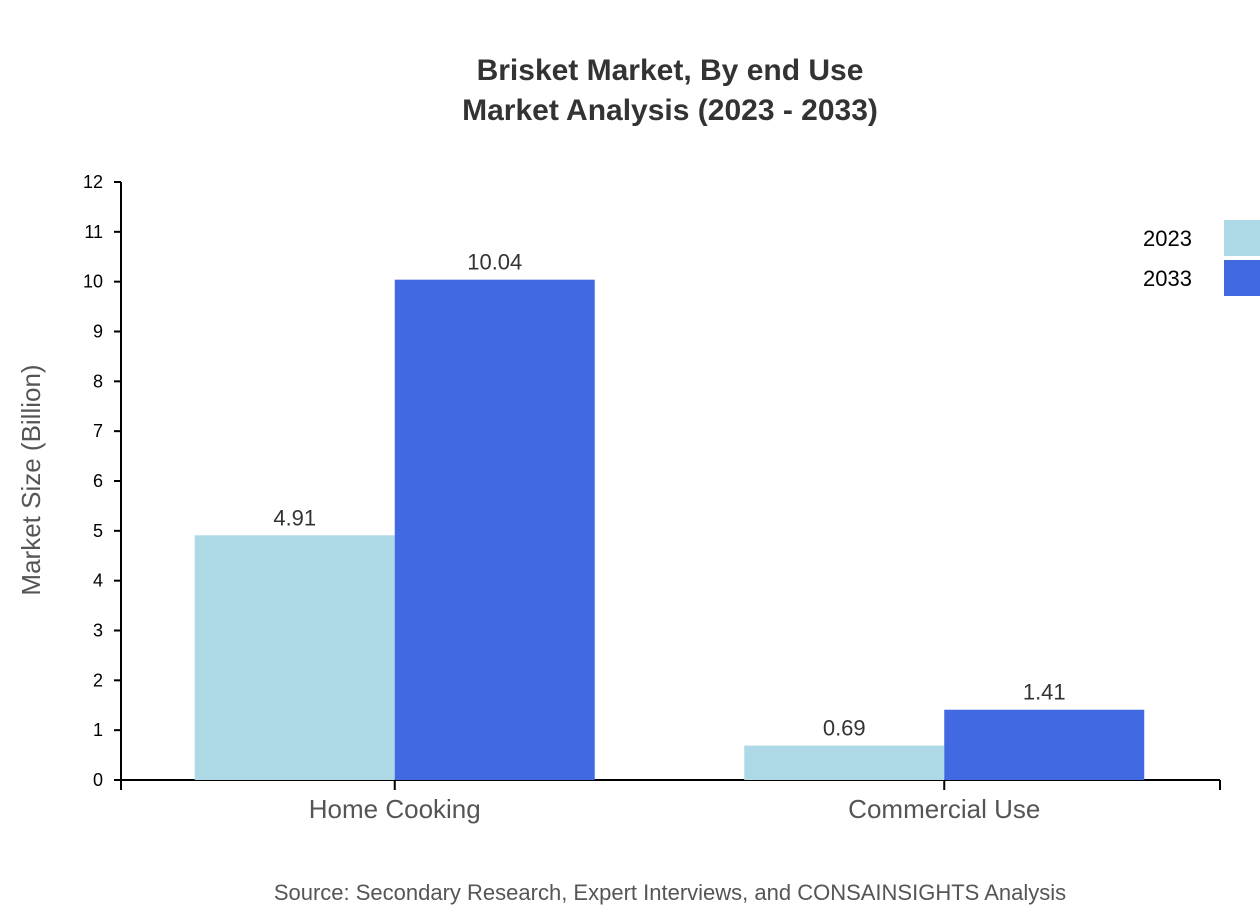  What do you see at coordinates (98, 481) in the screenshot?
I see `y-tick-label: 6` at bounding box center [98, 481].